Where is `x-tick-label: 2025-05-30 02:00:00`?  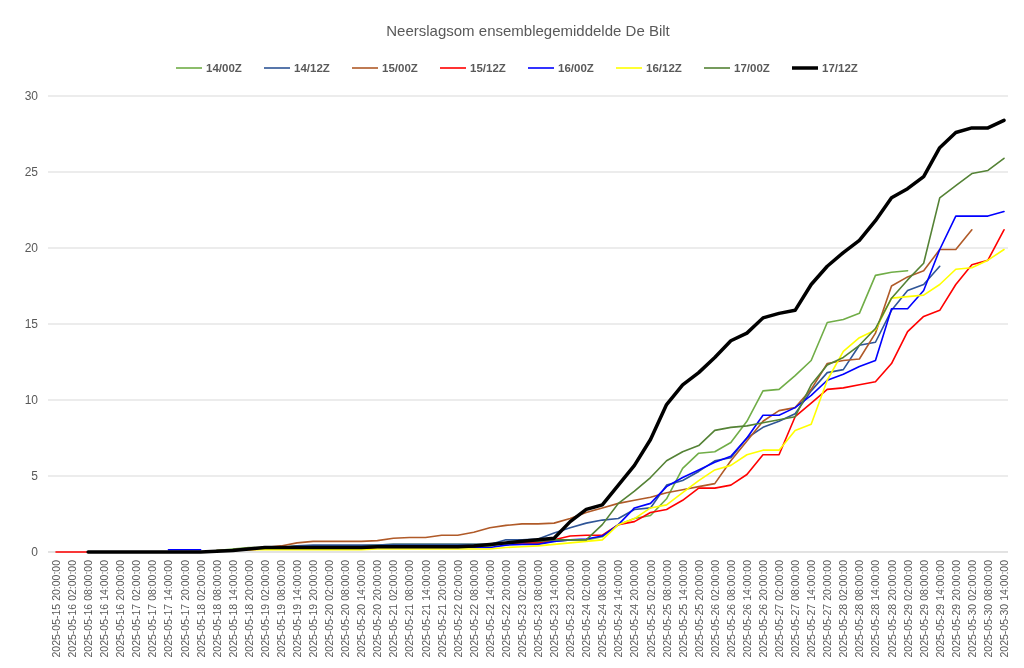
x-tick-label: 2025-05-30 02:00:00 is located at coordinates (971, 608).